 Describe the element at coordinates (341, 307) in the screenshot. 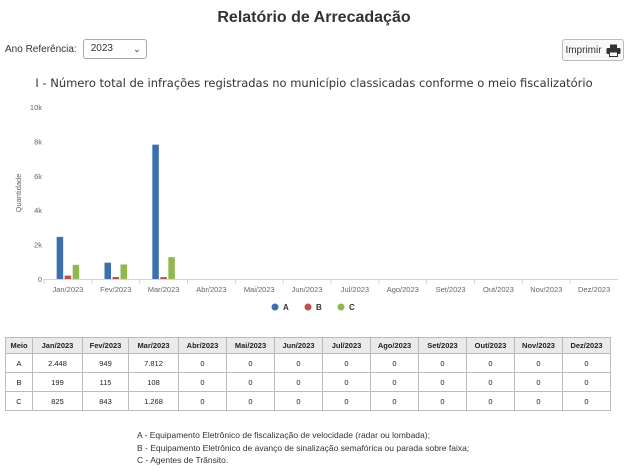

I see `legend-marker-c` at that location.